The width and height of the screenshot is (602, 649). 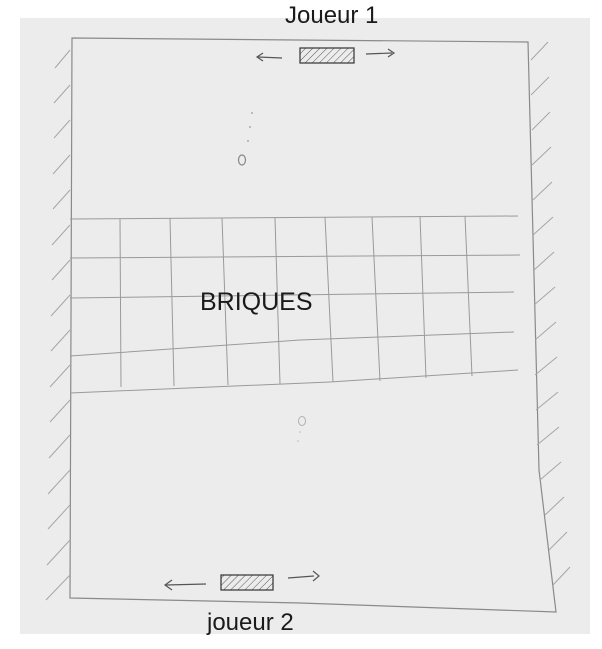 What do you see at coordinates (332, 15) in the screenshot?
I see `player-1-label: Joueur 1` at bounding box center [332, 15].